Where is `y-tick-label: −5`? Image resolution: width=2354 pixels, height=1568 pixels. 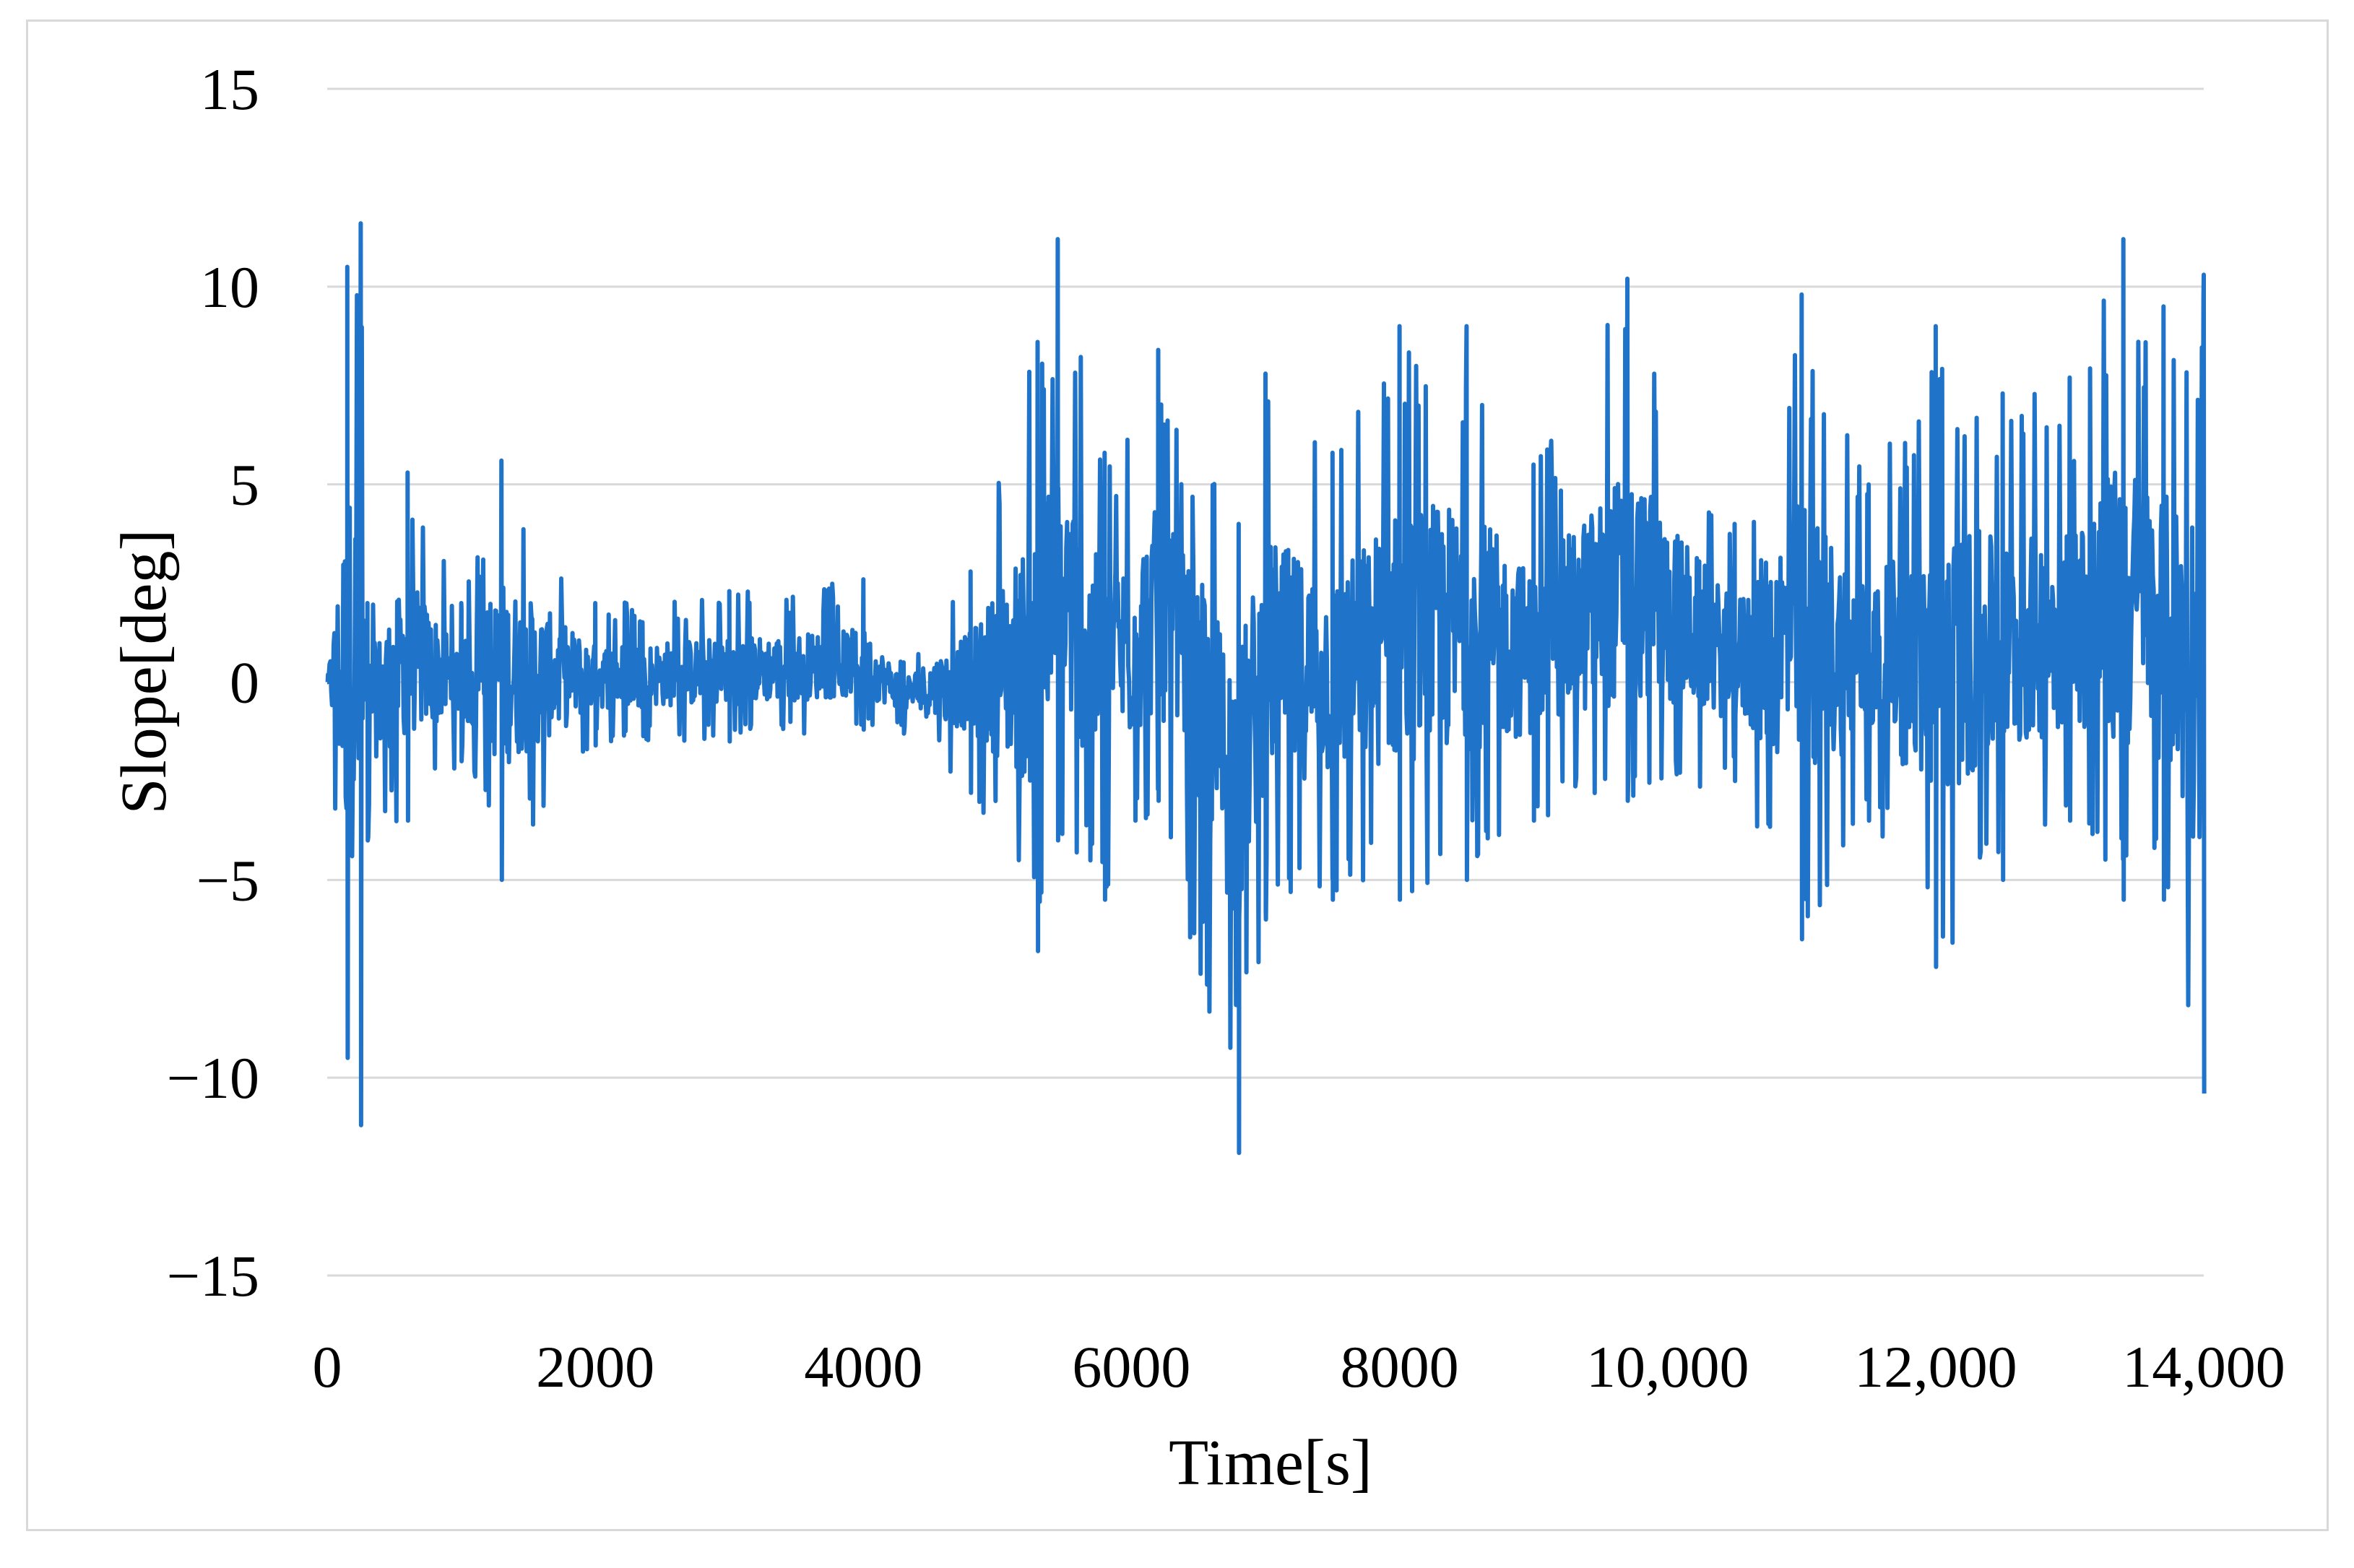
y-tick-label: −5 is located at coordinates (228, 880).